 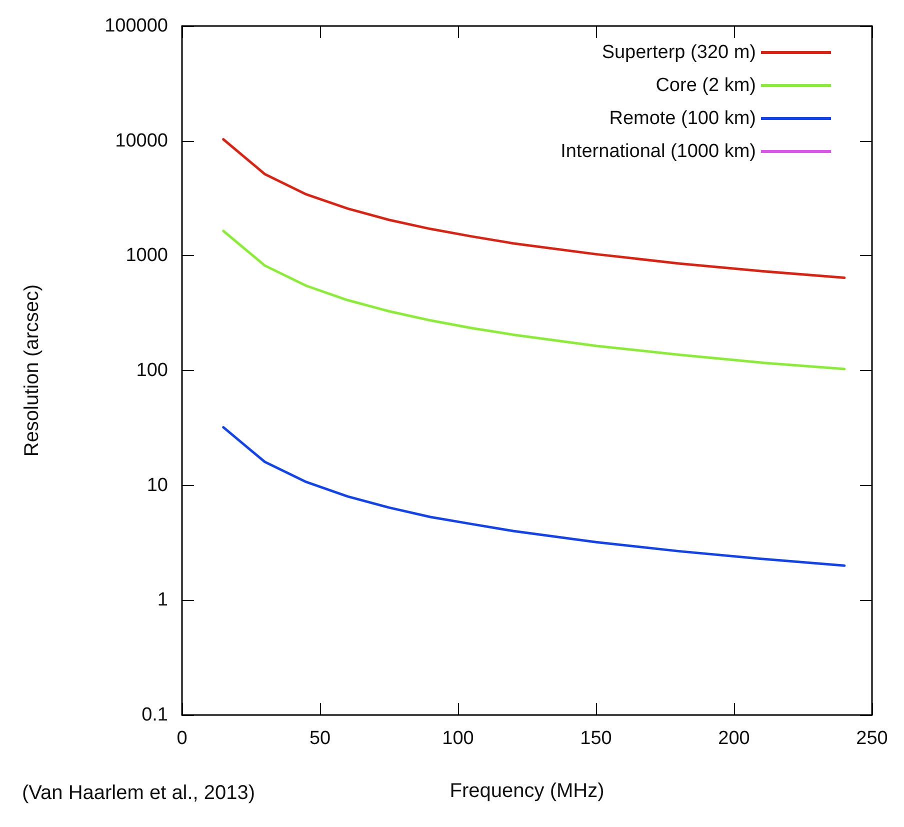 I want to click on x-tick-label: 250, so click(x=872, y=738).